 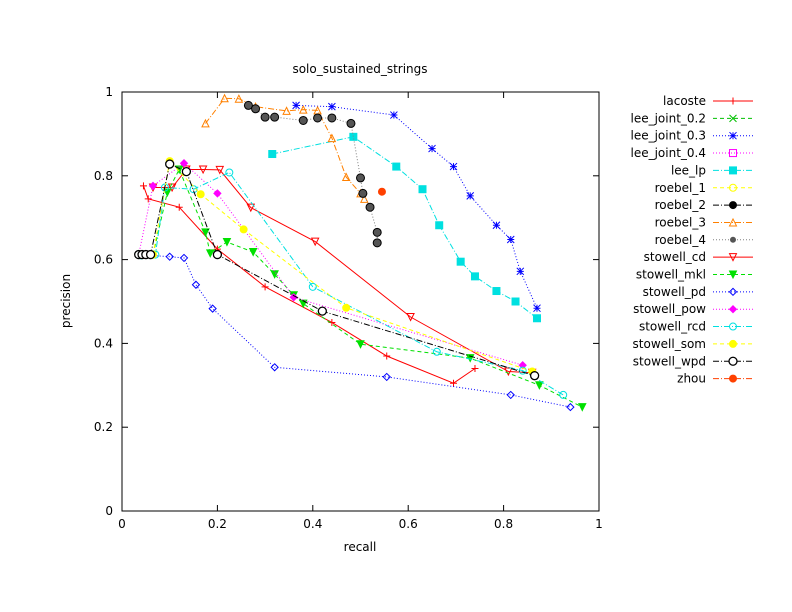 I want to click on x-tick-label: 0.4, so click(x=312, y=524).